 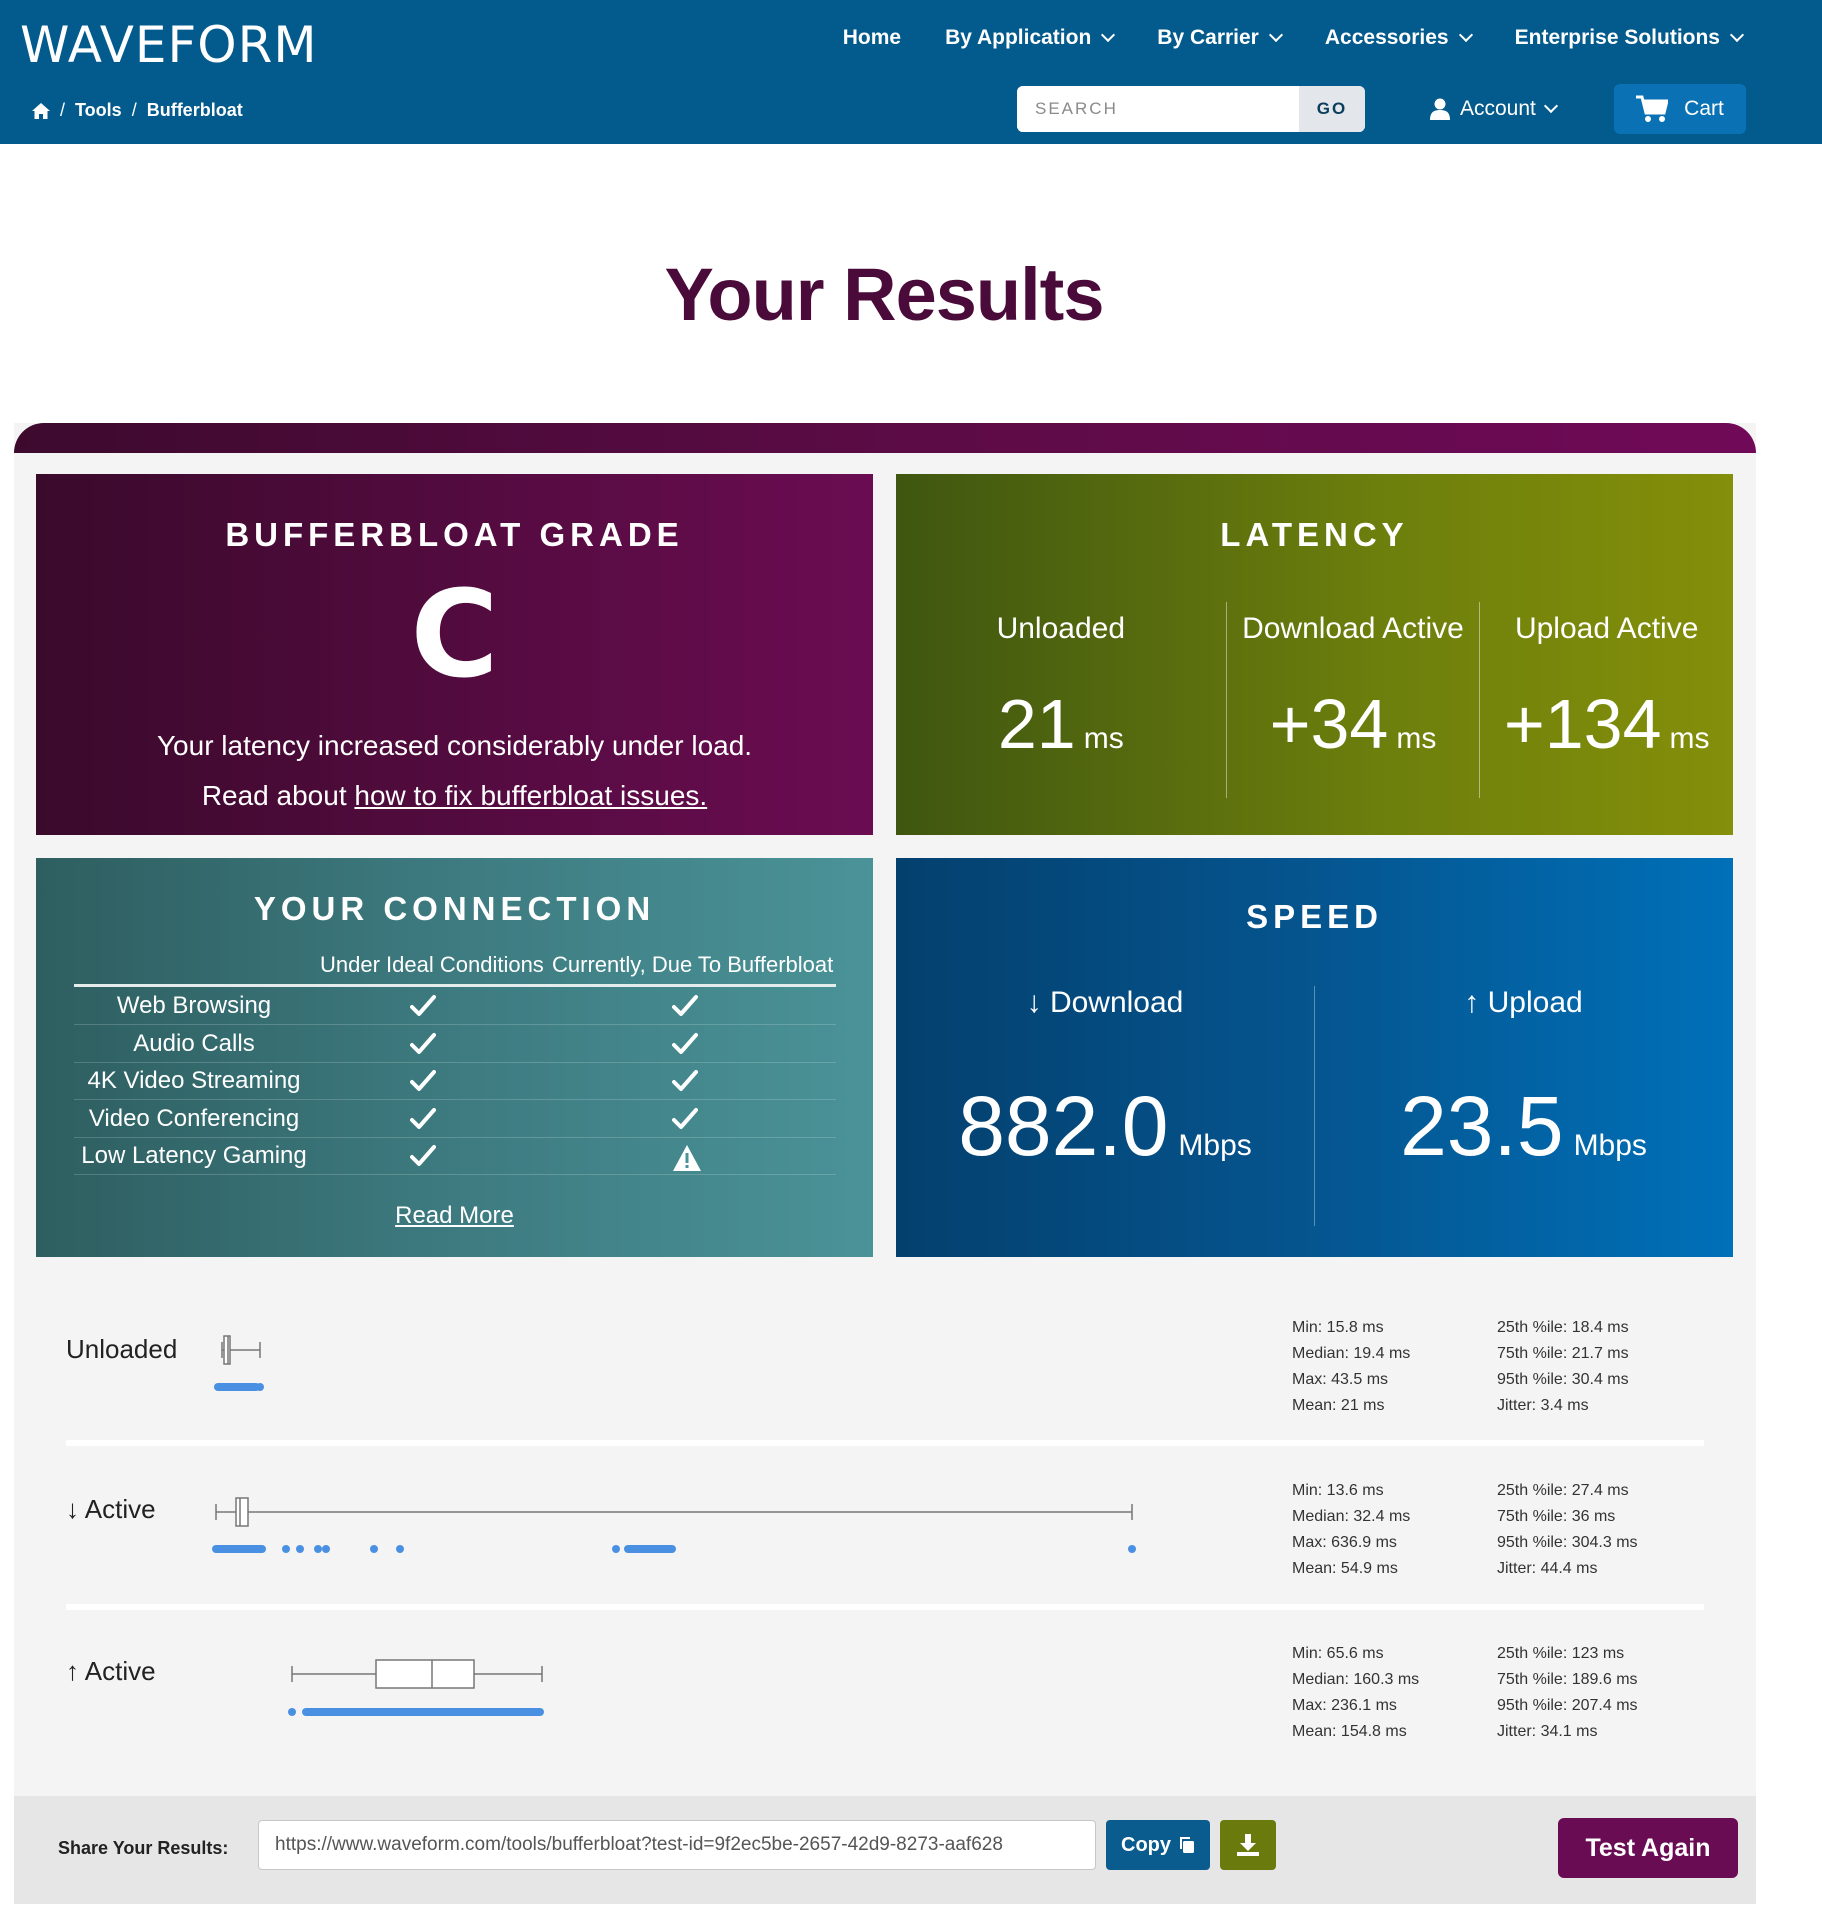 What do you see at coordinates (194, 110) in the screenshot?
I see `breadcrumb-bufferbloat: Bufferbloat` at bounding box center [194, 110].